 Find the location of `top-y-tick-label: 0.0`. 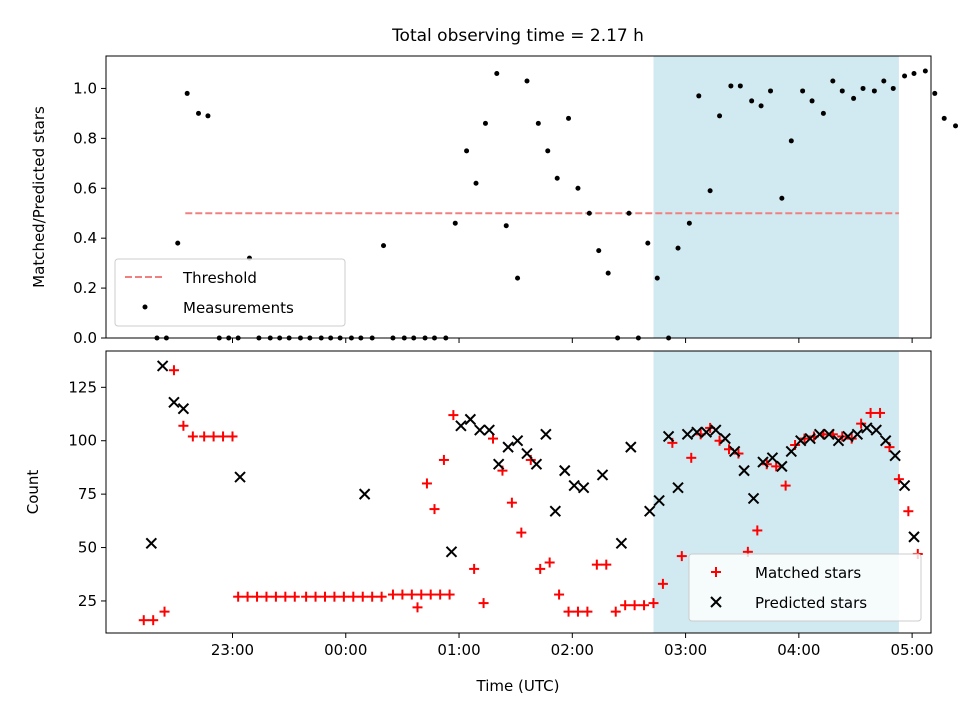

top-y-tick-label: 0.0 is located at coordinates (85, 338).